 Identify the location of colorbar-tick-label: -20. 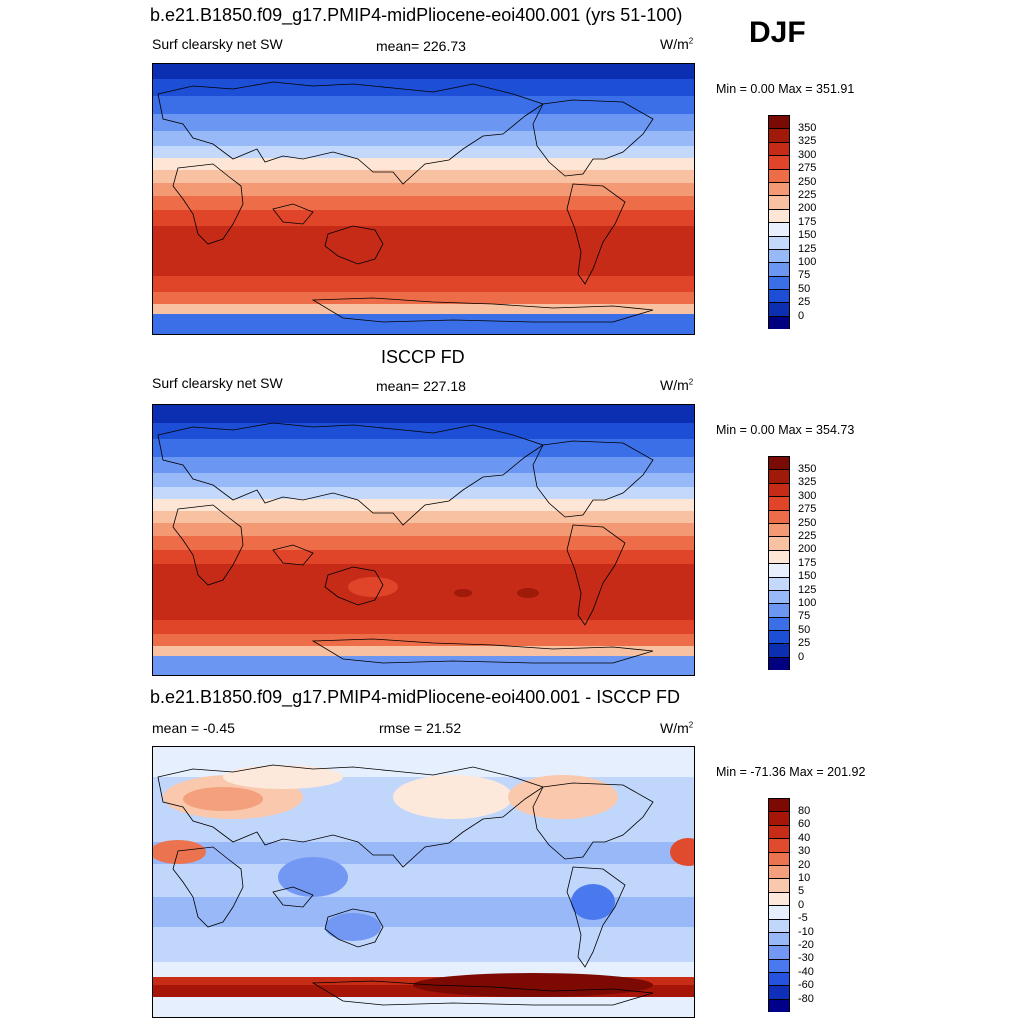
(806, 945).